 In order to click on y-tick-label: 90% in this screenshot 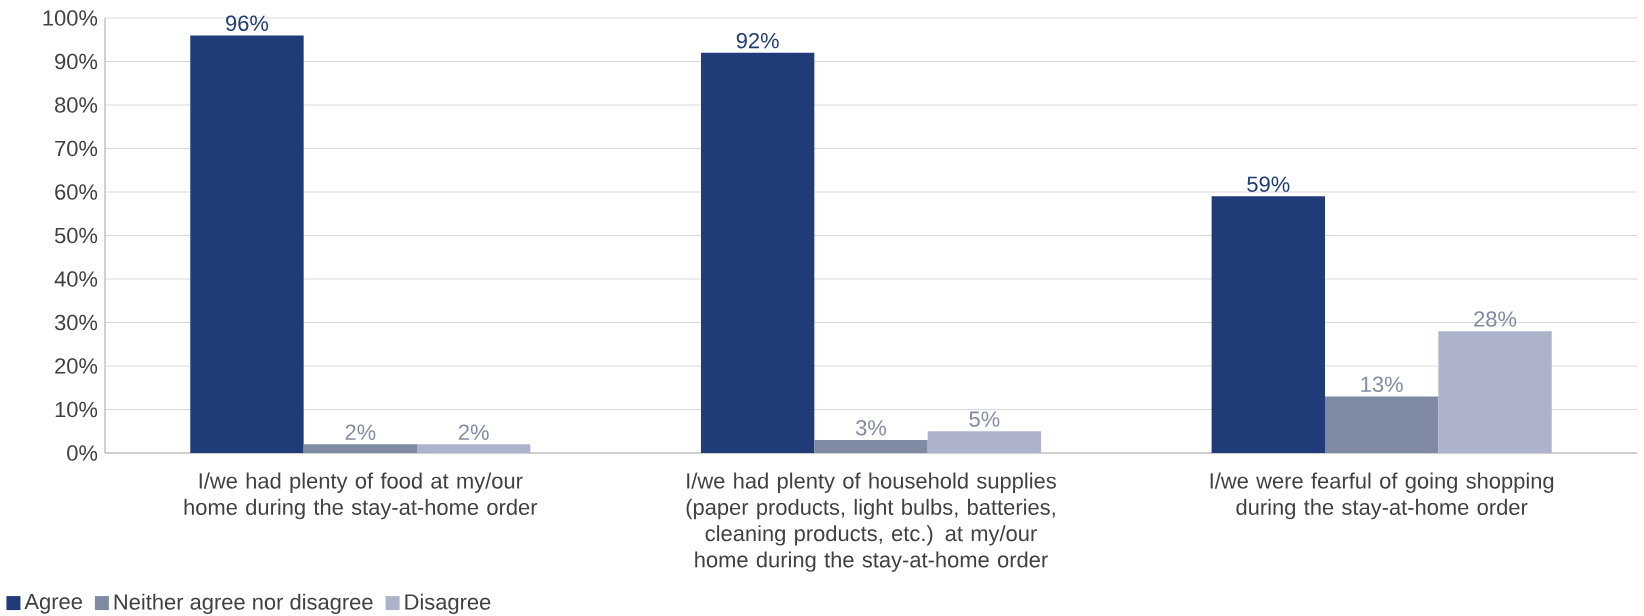, I will do `click(76, 61)`.